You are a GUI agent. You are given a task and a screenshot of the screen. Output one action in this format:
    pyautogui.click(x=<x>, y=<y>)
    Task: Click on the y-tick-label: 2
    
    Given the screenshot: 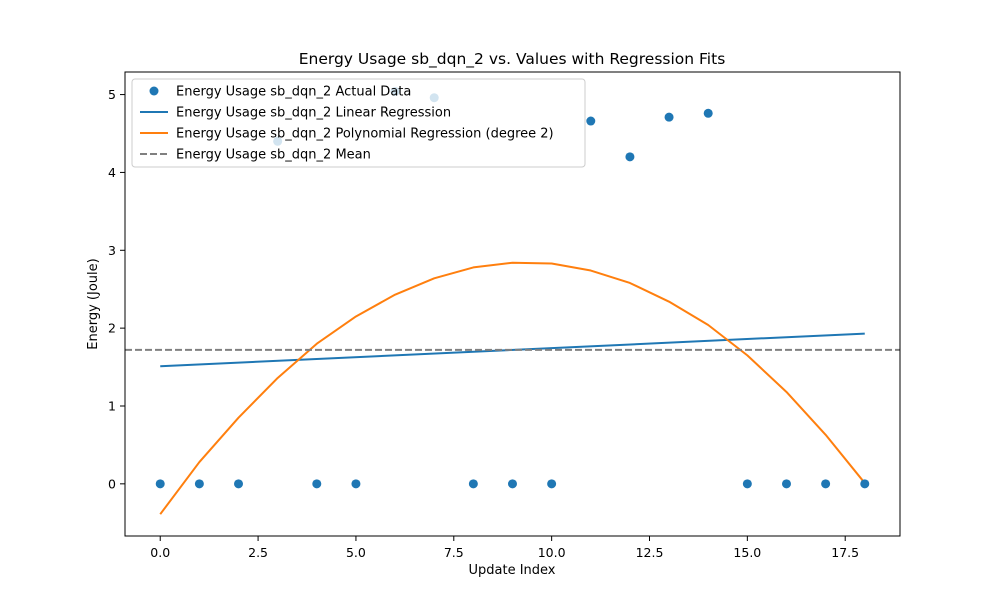 What is the action you would take?
    pyautogui.click(x=112, y=328)
    